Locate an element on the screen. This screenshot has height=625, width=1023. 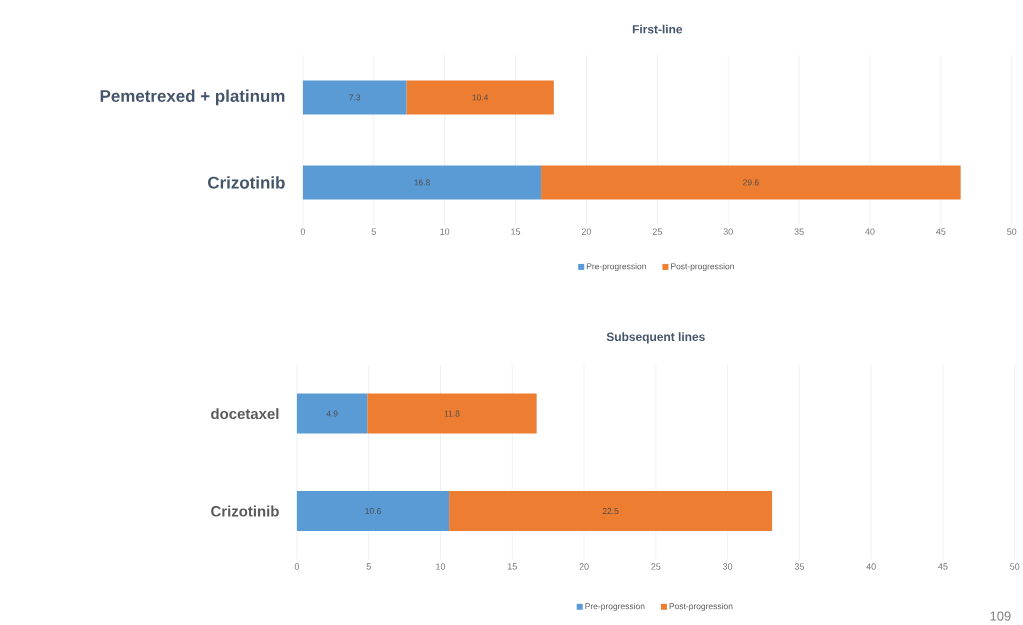
data-label: 11.8 is located at coordinates (452, 413).